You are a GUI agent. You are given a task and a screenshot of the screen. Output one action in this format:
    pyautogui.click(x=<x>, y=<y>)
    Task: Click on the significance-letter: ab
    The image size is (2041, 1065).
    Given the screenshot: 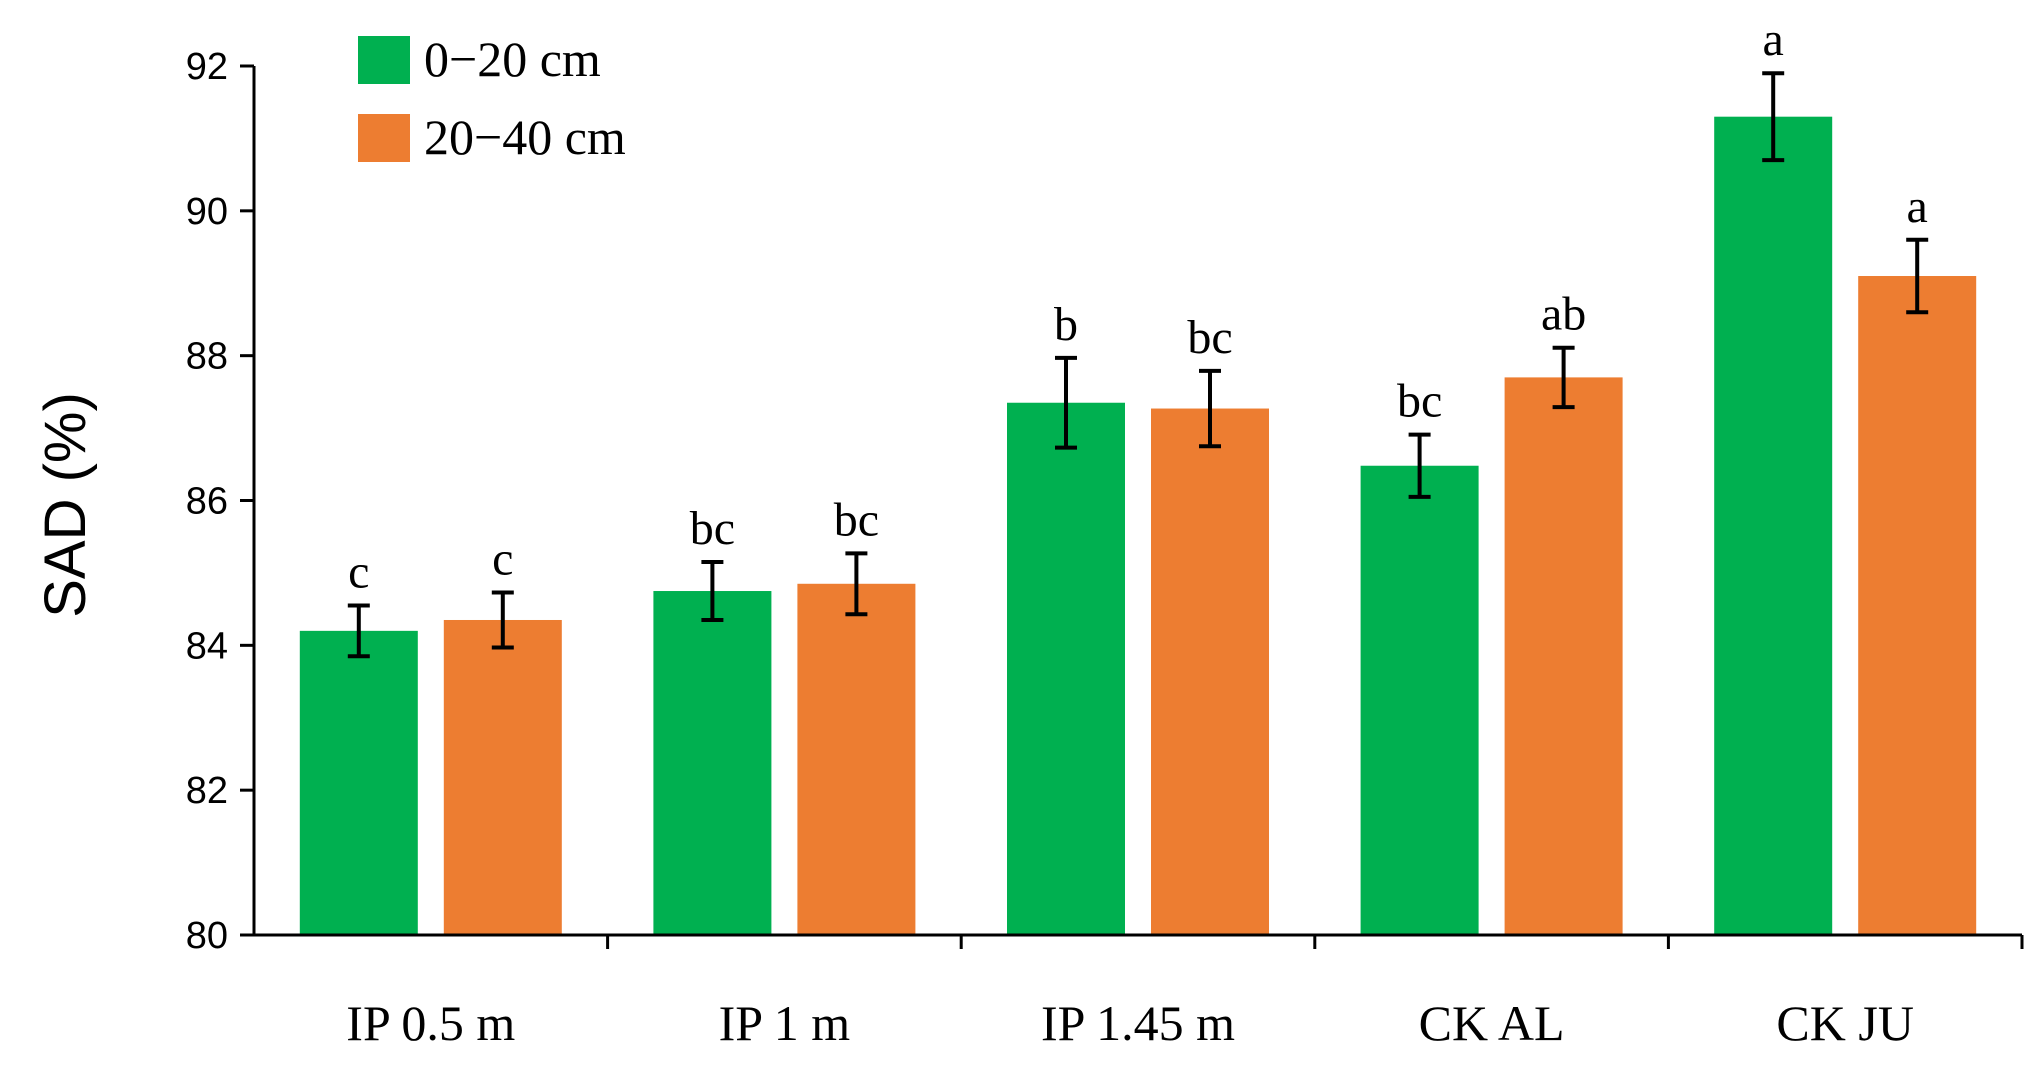 What is the action you would take?
    pyautogui.click(x=1563, y=314)
    